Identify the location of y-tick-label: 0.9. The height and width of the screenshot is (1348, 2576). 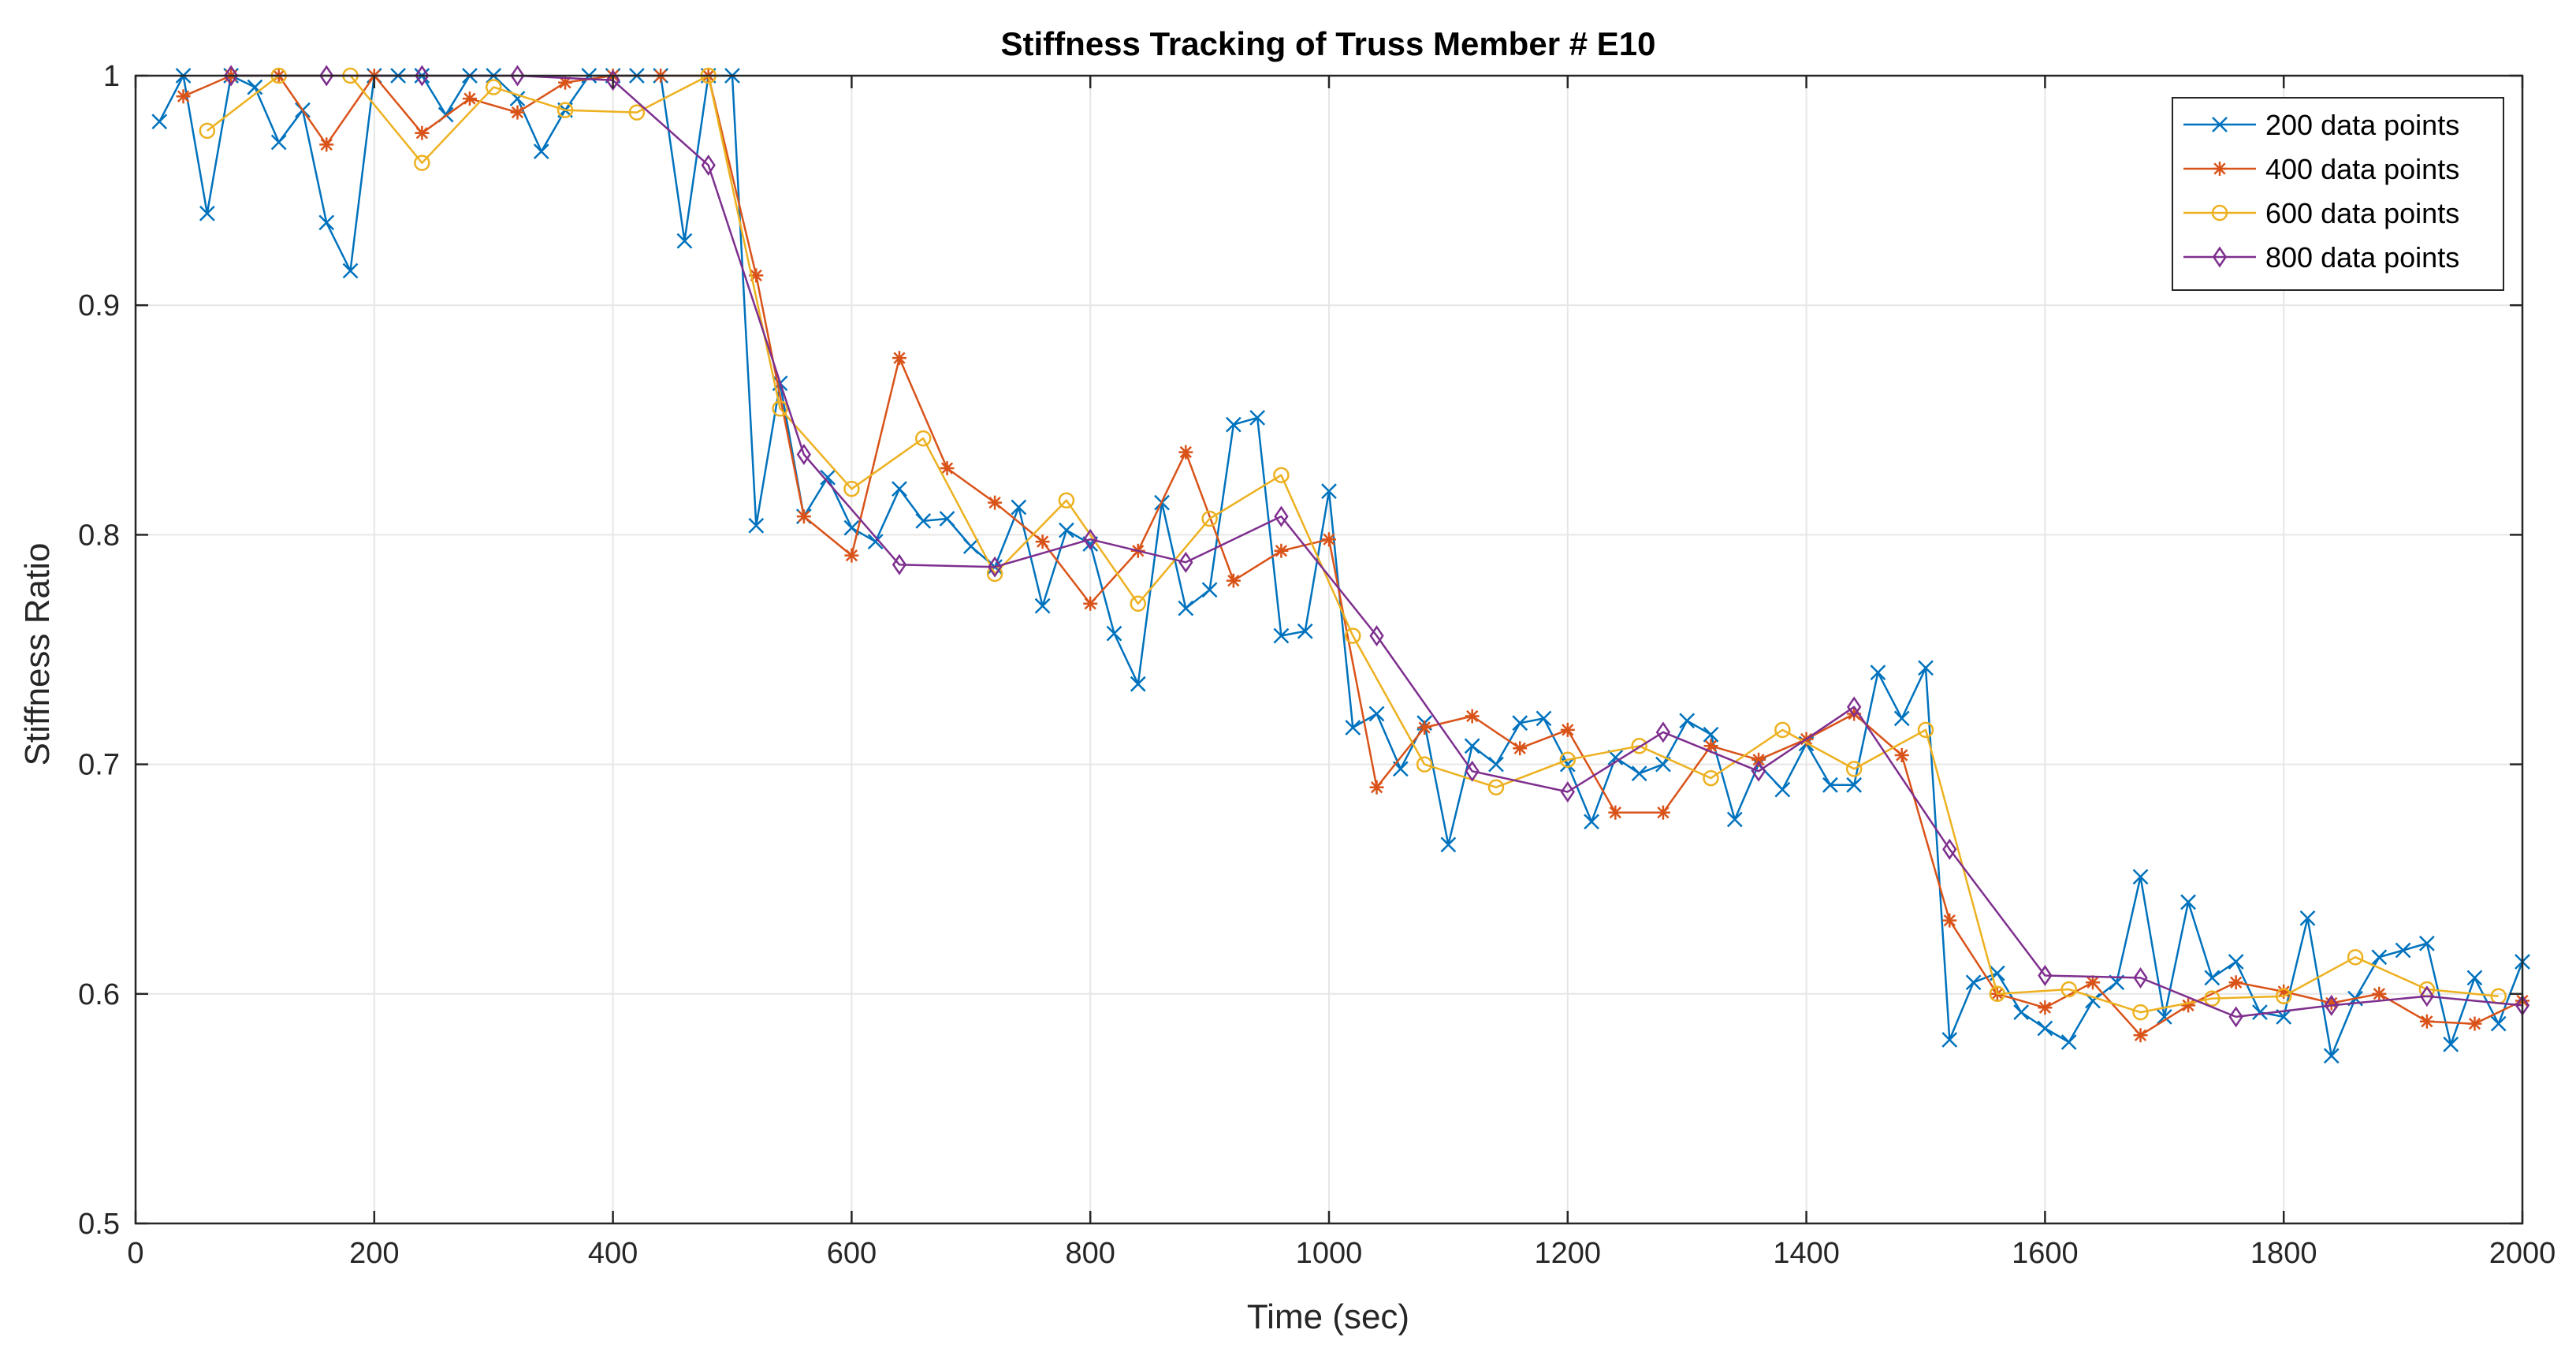
(99, 305).